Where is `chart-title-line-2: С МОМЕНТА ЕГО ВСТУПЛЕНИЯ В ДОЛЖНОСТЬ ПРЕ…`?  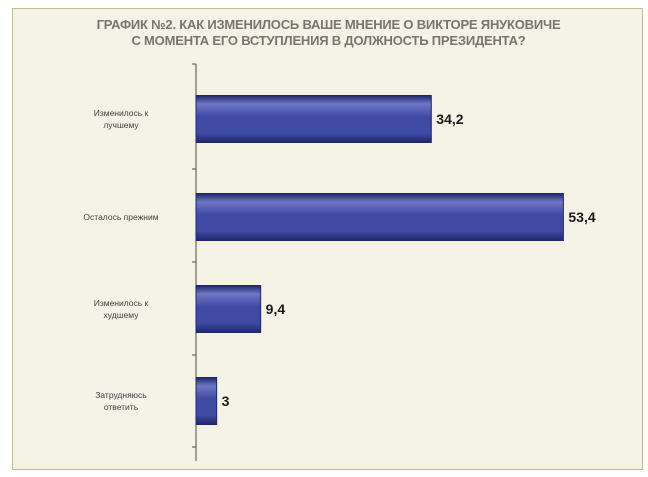
chart-title-line-2: С МОМЕНТА ЕГО ВСТУПЛЕНИЯ В ДОЛЖНОСТЬ ПРЕ… is located at coordinates (328, 40).